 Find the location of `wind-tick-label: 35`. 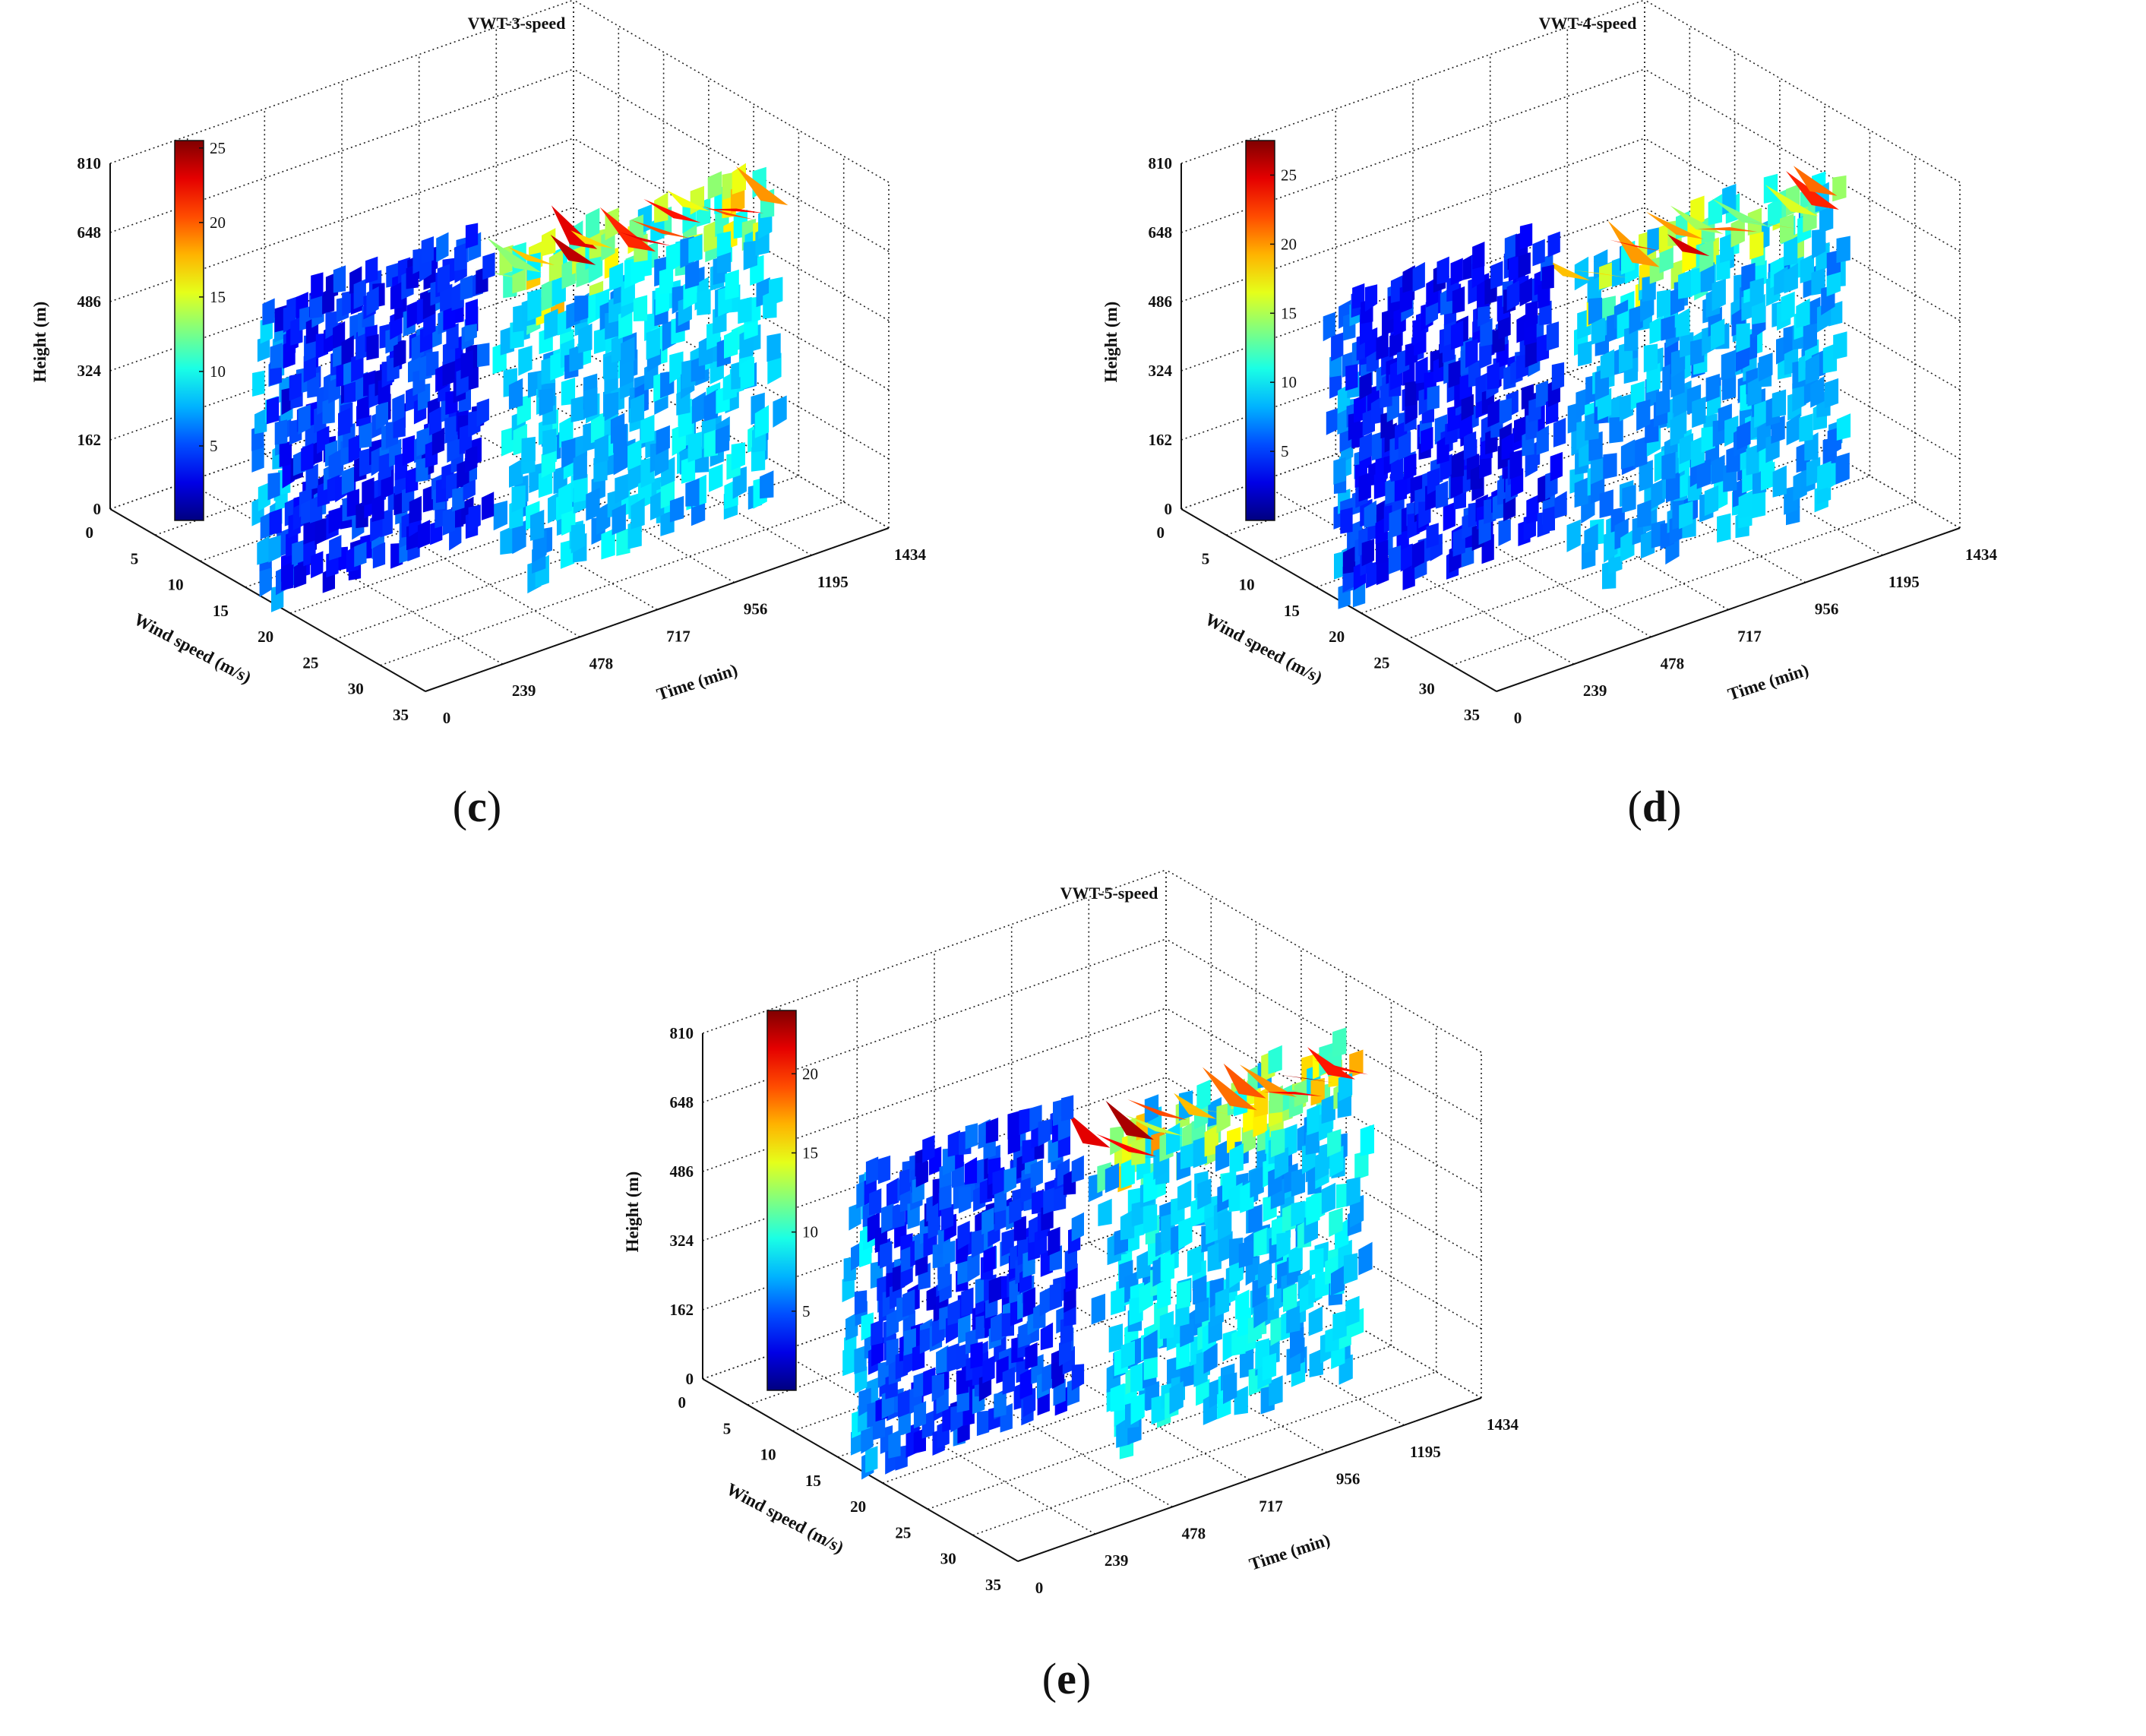

wind-tick-label: 35 is located at coordinates (1472, 715).